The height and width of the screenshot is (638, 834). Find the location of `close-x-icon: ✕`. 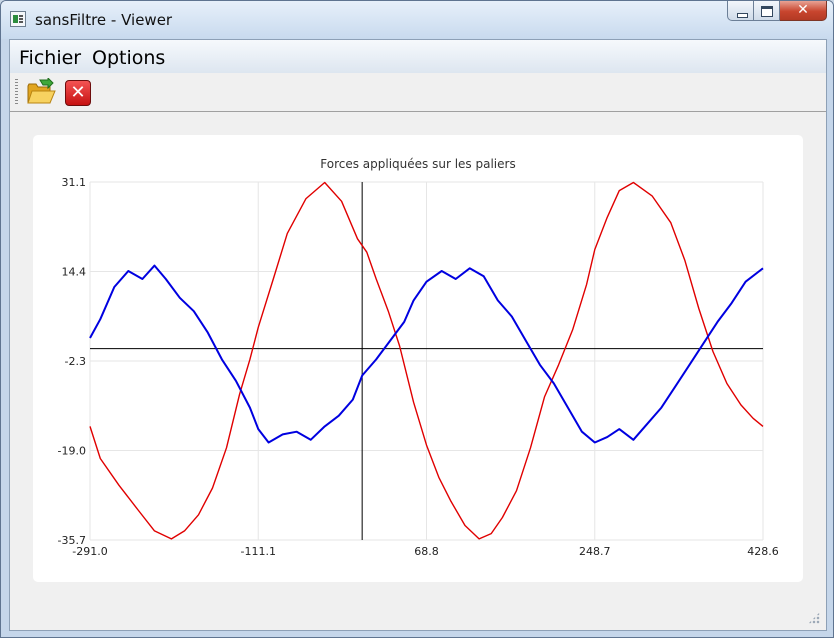

close-x-icon: ✕ is located at coordinates (803, 10).